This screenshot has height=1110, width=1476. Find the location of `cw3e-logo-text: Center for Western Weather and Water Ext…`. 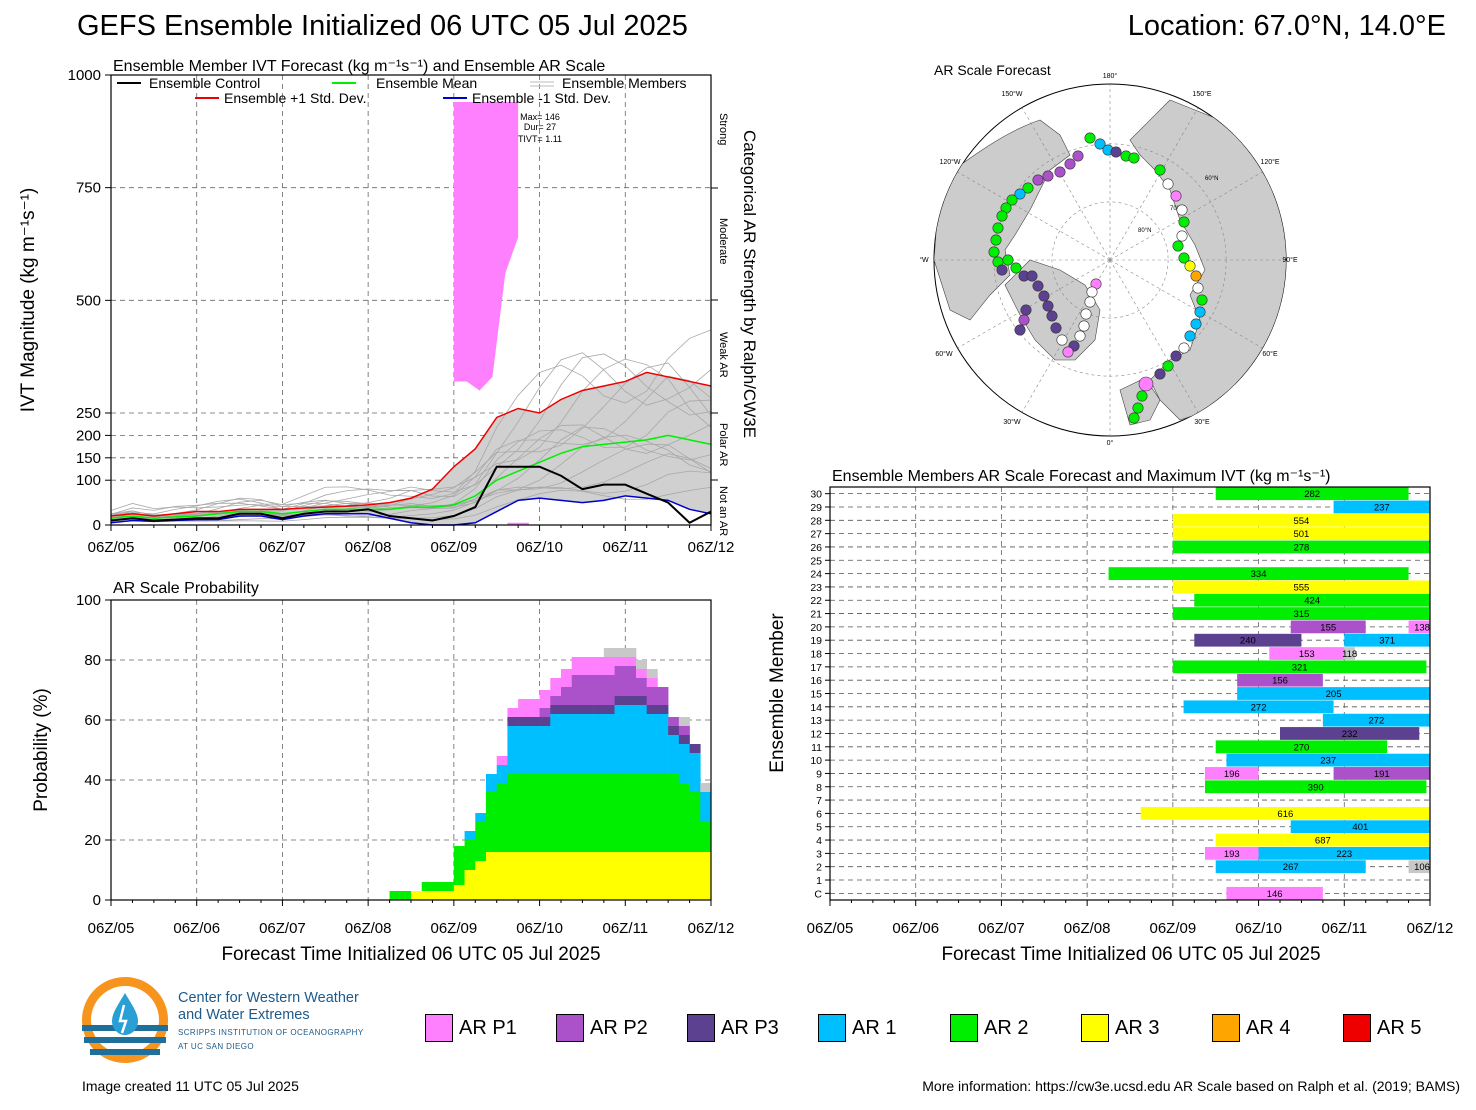

cw3e-logo-text: Center for Western Weather and Water Ext… is located at coordinates (288, 1021).